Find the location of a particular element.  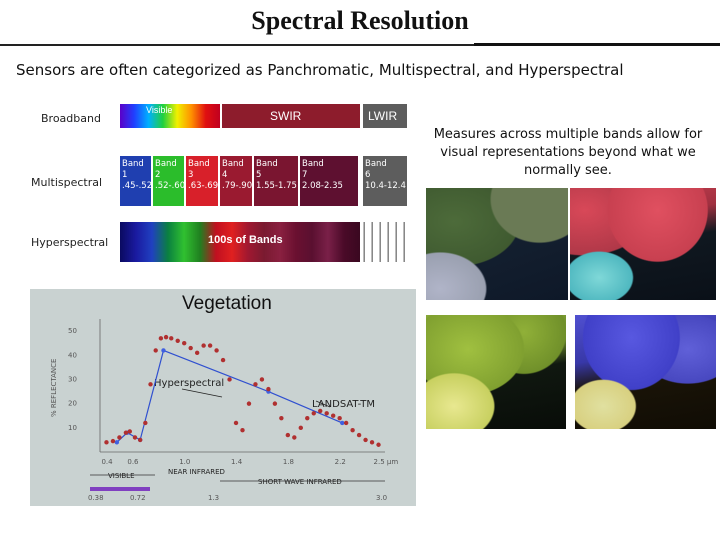

satellite-image-vegetation is located at coordinates (496, 372).